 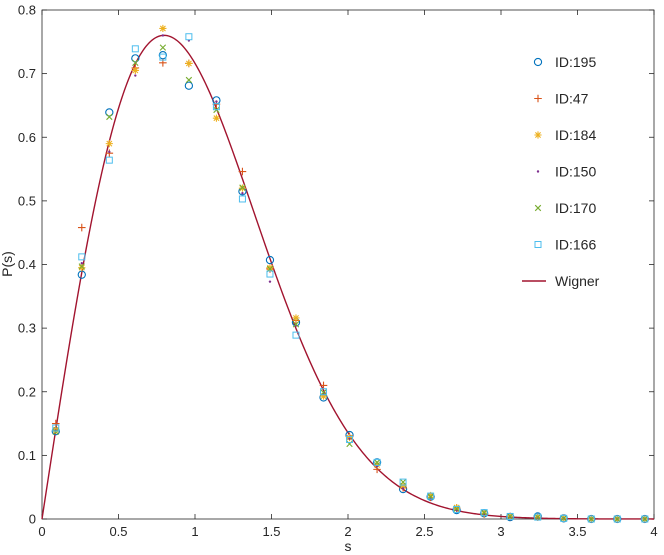 I want to click on y-tick-label: 0.7, so click(x=27, y=73).